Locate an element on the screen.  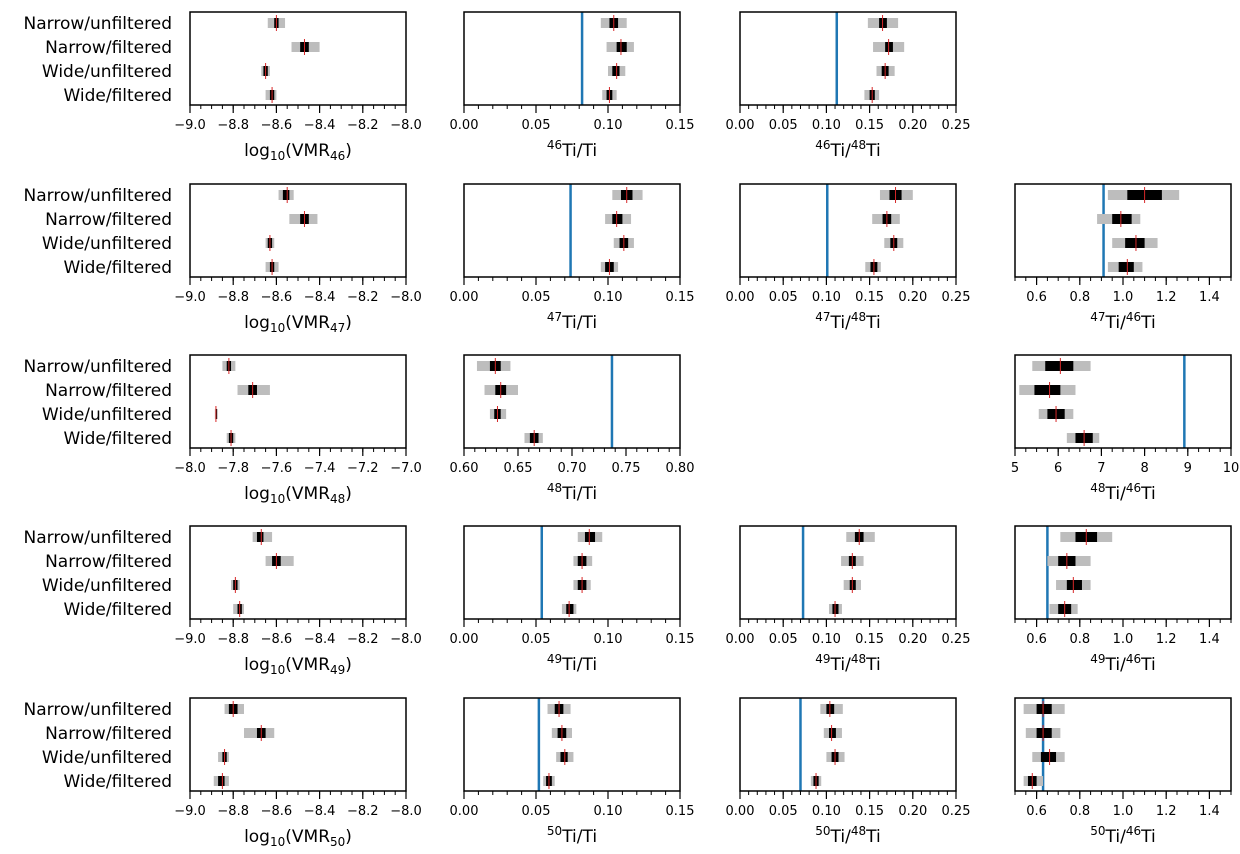
panel-49-0: −9.0 −8.8 −8.6 −8.4 −8.2 −8.0 log10(VMR49) is located at coordinates (298, 601).